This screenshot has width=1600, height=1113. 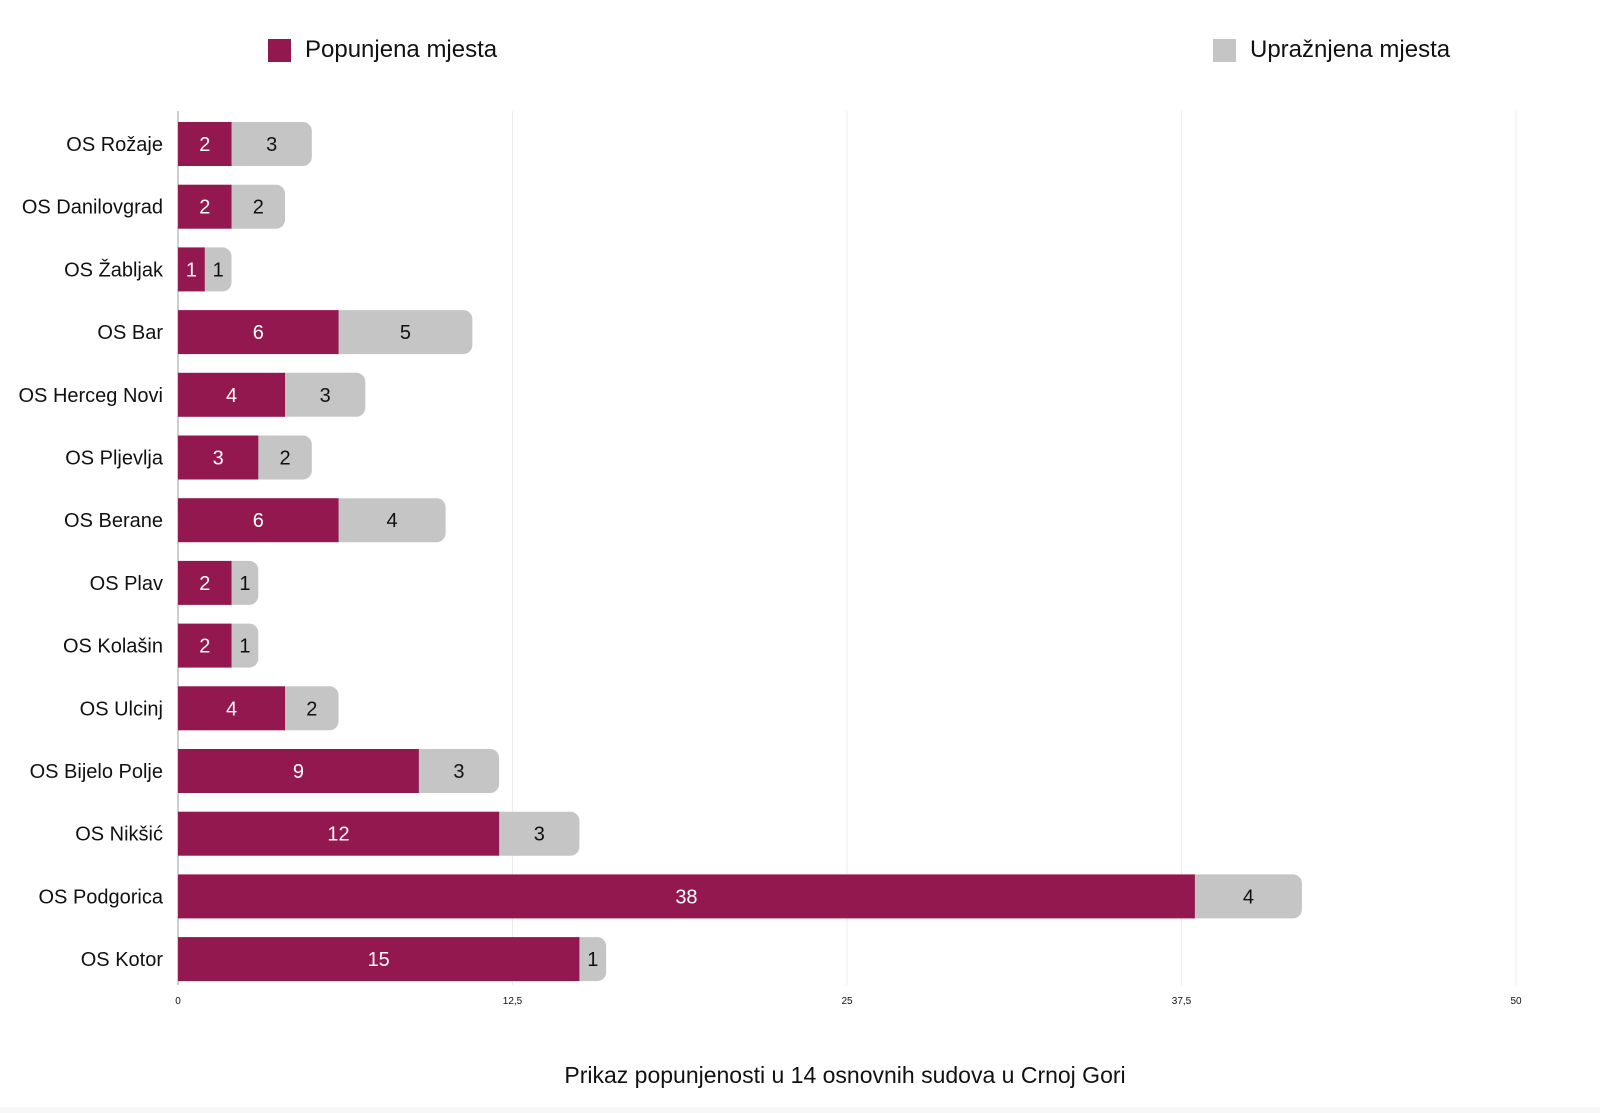 I want to click on bar-filled-label: 12, so click(x=338, y=835).